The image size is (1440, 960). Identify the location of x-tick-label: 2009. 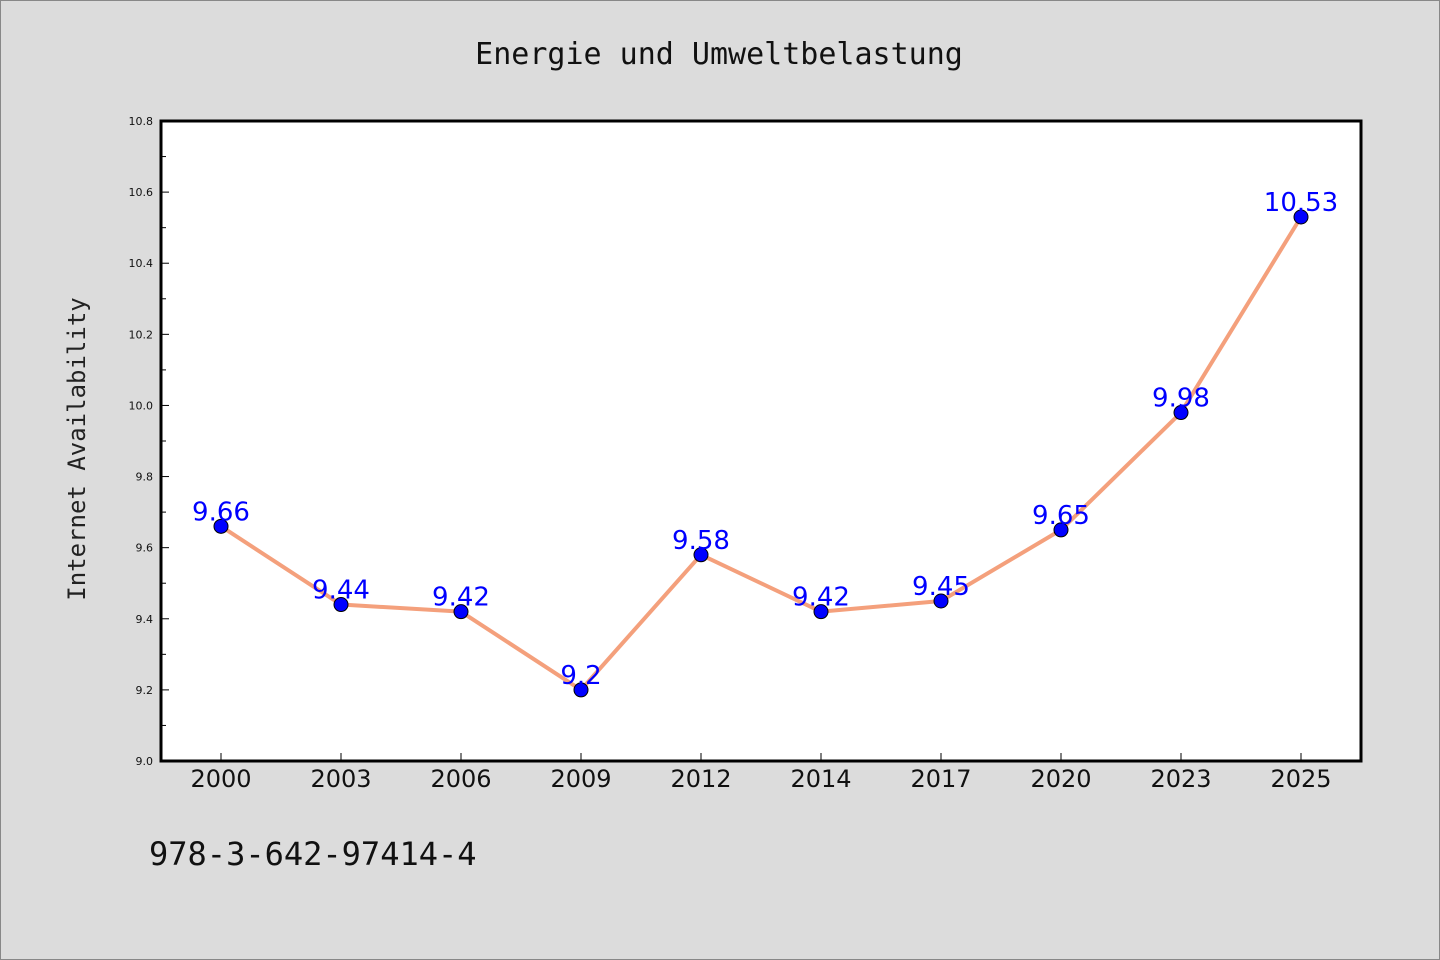
(580, 779).